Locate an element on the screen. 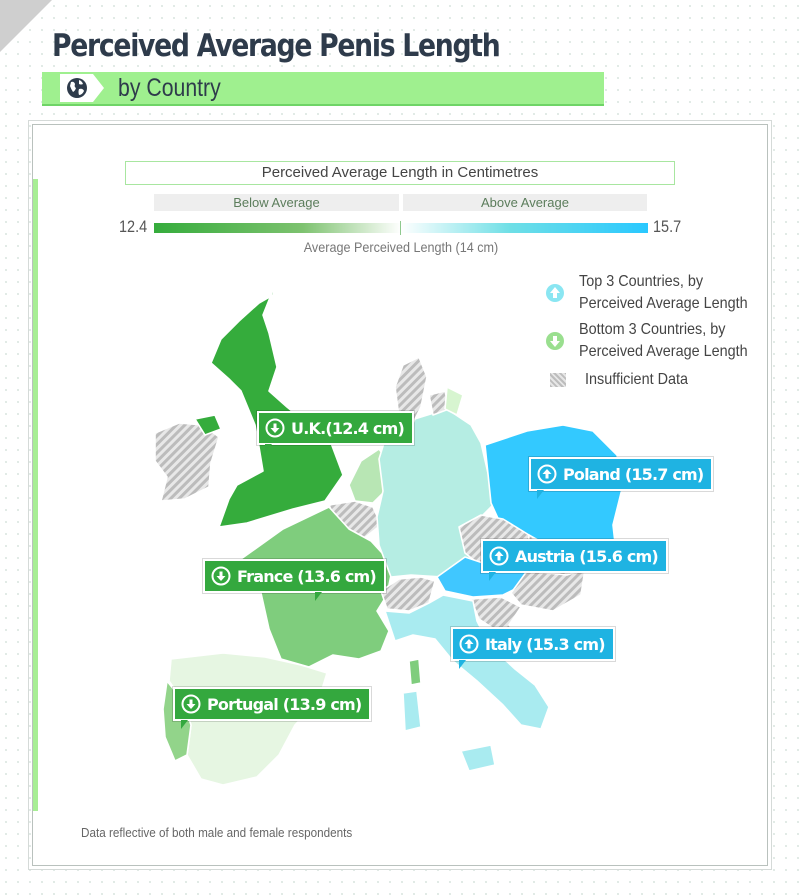 This screenshot has height=896, width=800. country-italy is located at coordinates (467, 662).